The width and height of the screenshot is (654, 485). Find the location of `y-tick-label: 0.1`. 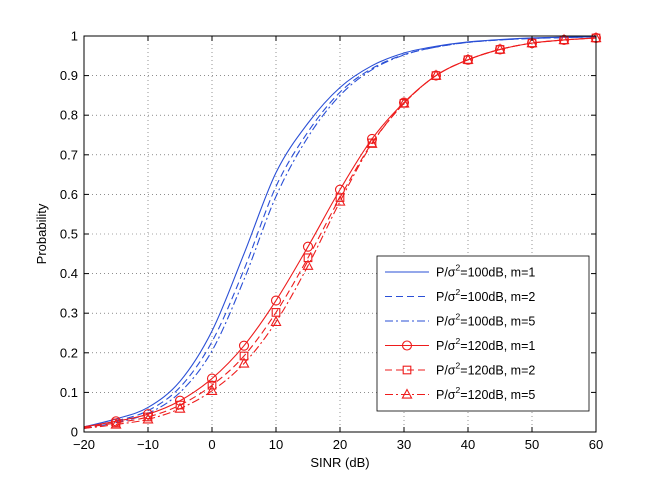

y-tick-label: 0.1 is located at coordinates (69, 392).